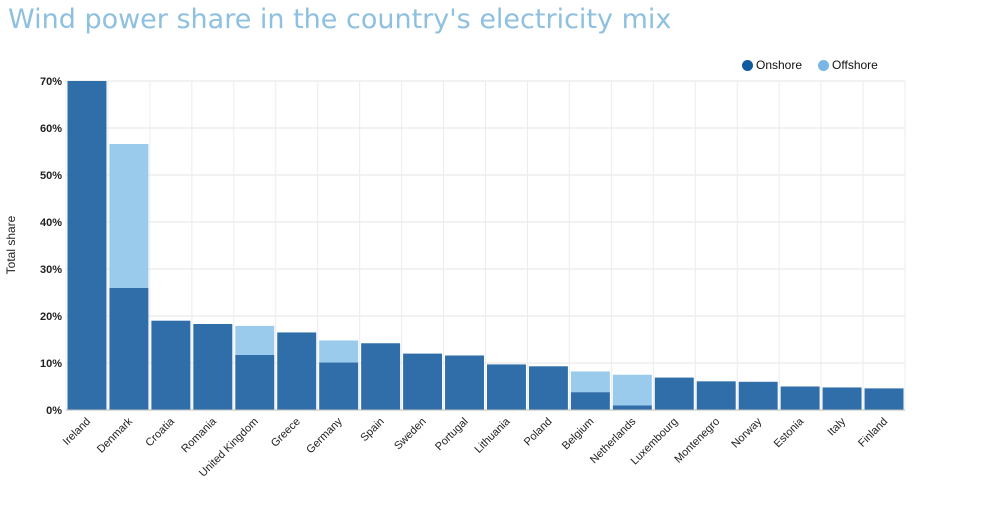 Image resolution: width=985 pixels, height=513 pixels. What do you see at coordinates (51, 129) in the screenshot?
I see `y-tick-label: 60%` at bounding box center [51, 129].